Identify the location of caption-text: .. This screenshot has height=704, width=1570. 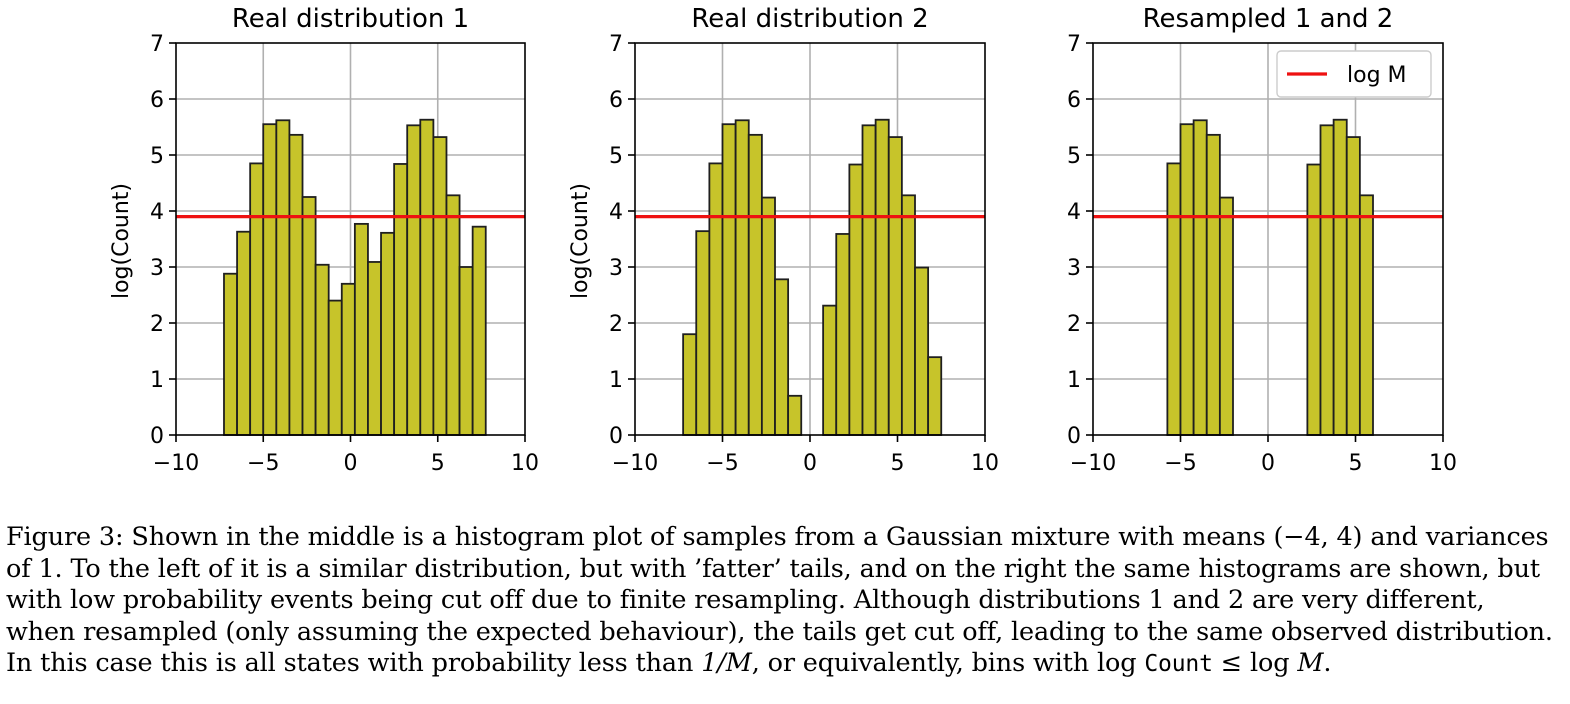
(1327, 663).